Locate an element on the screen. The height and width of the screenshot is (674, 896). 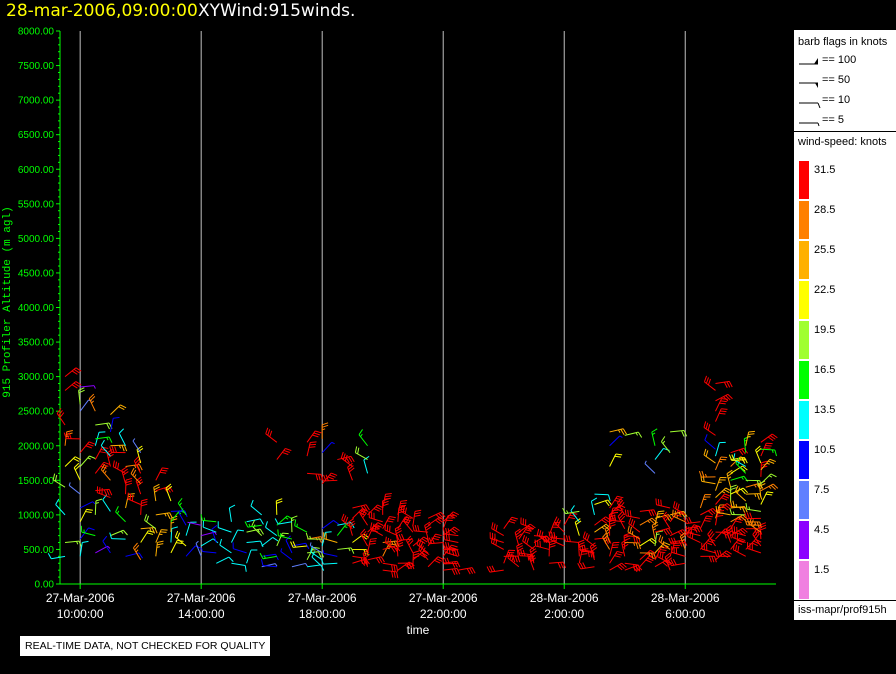
speed-swatch-label: 10.5 is located at coordinates (825, 450).